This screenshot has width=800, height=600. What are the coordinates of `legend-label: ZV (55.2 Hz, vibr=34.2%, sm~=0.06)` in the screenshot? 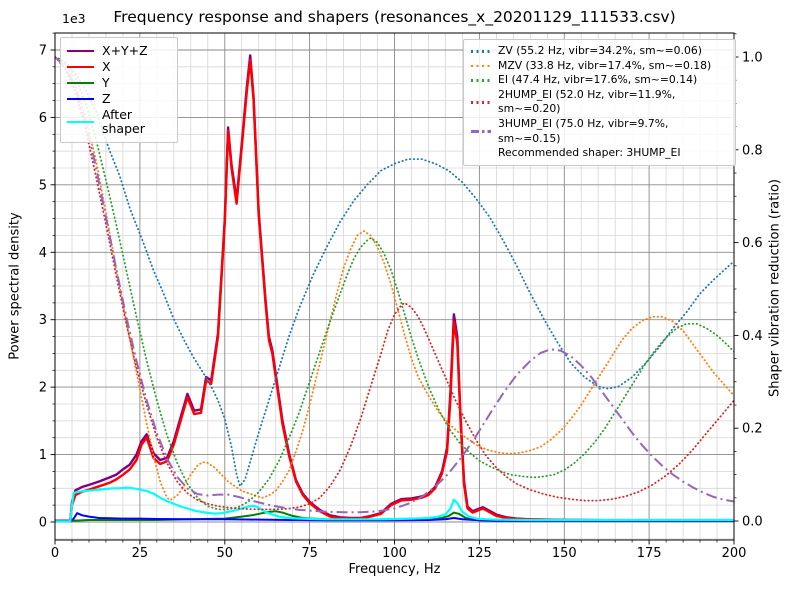 It's located at (600, 50).